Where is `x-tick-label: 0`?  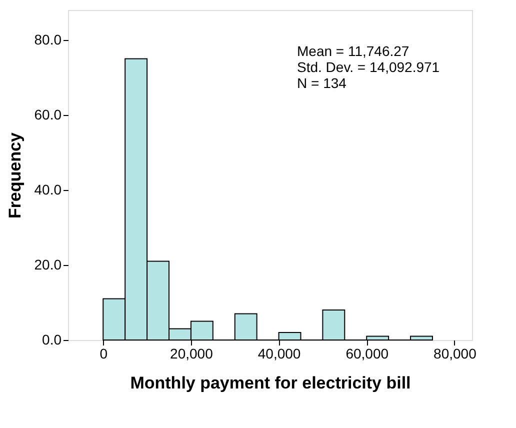
x-tick-label: 0 is located at coordinates (104, 354).